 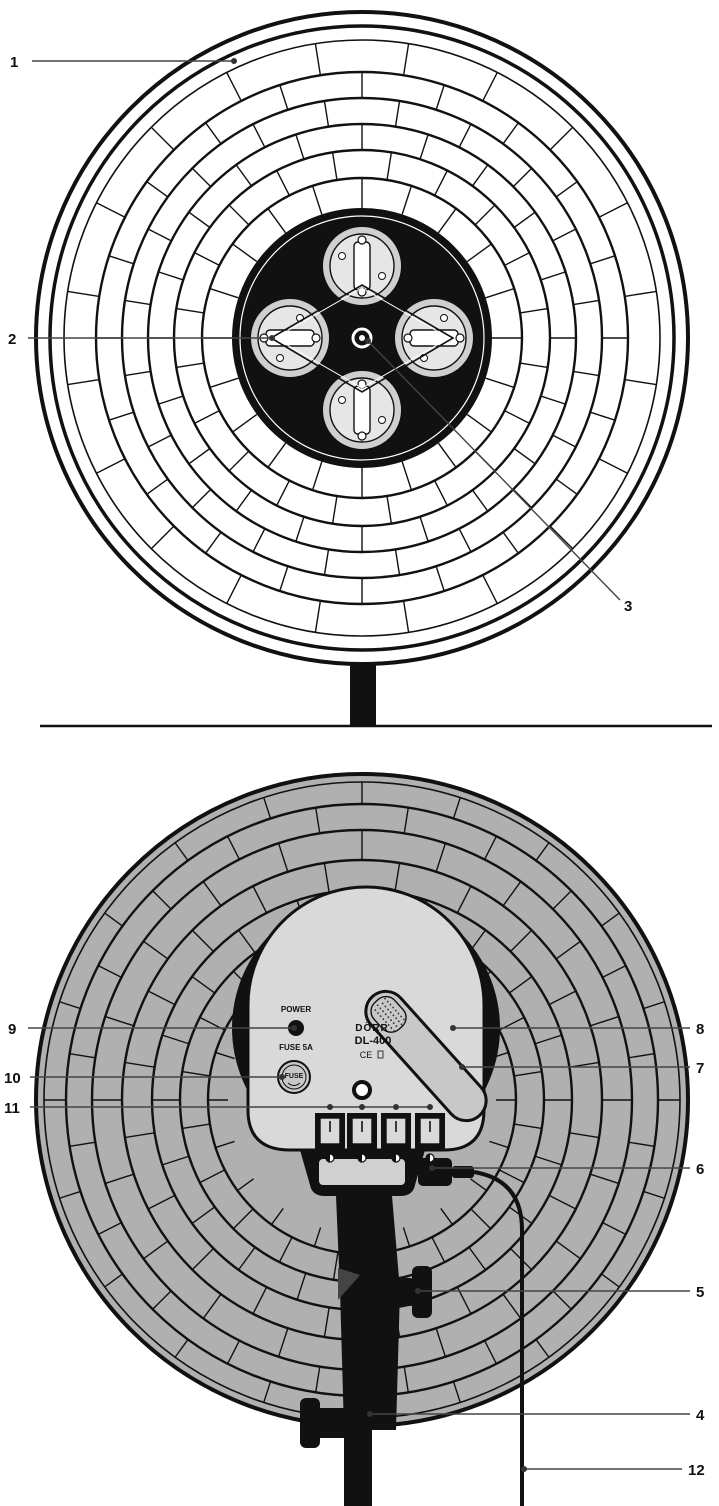 I want to click on fuse-cap-label: FUSE, so click(x=294, y=1076).